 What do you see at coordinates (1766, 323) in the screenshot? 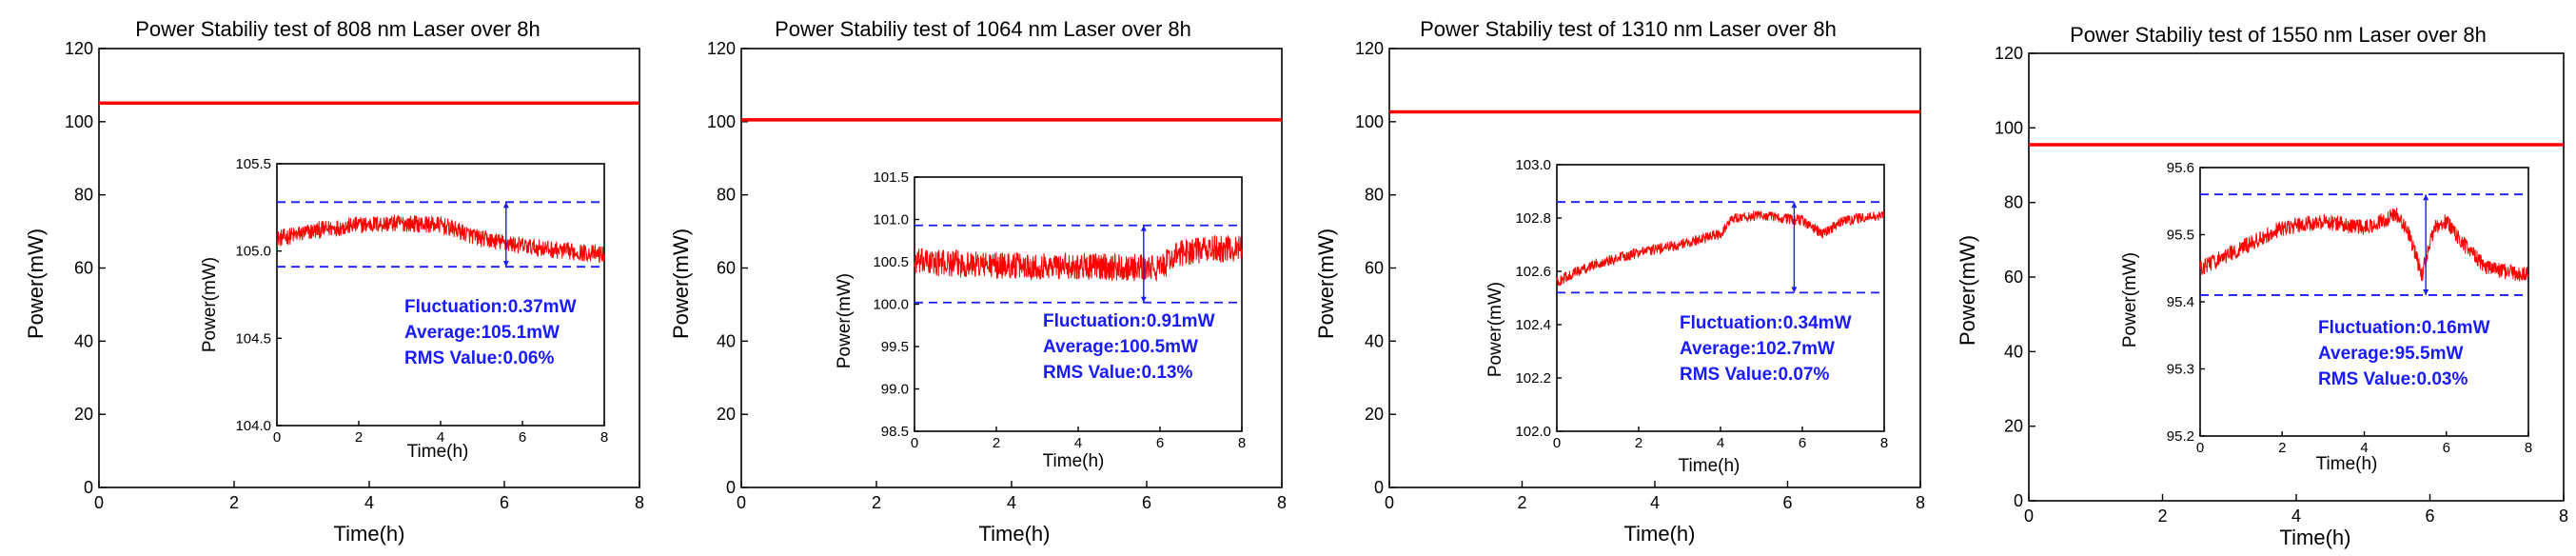
I see `annotation-fluctuation: Fluctuation:0.34mW` at bounding box center [1766, 323].